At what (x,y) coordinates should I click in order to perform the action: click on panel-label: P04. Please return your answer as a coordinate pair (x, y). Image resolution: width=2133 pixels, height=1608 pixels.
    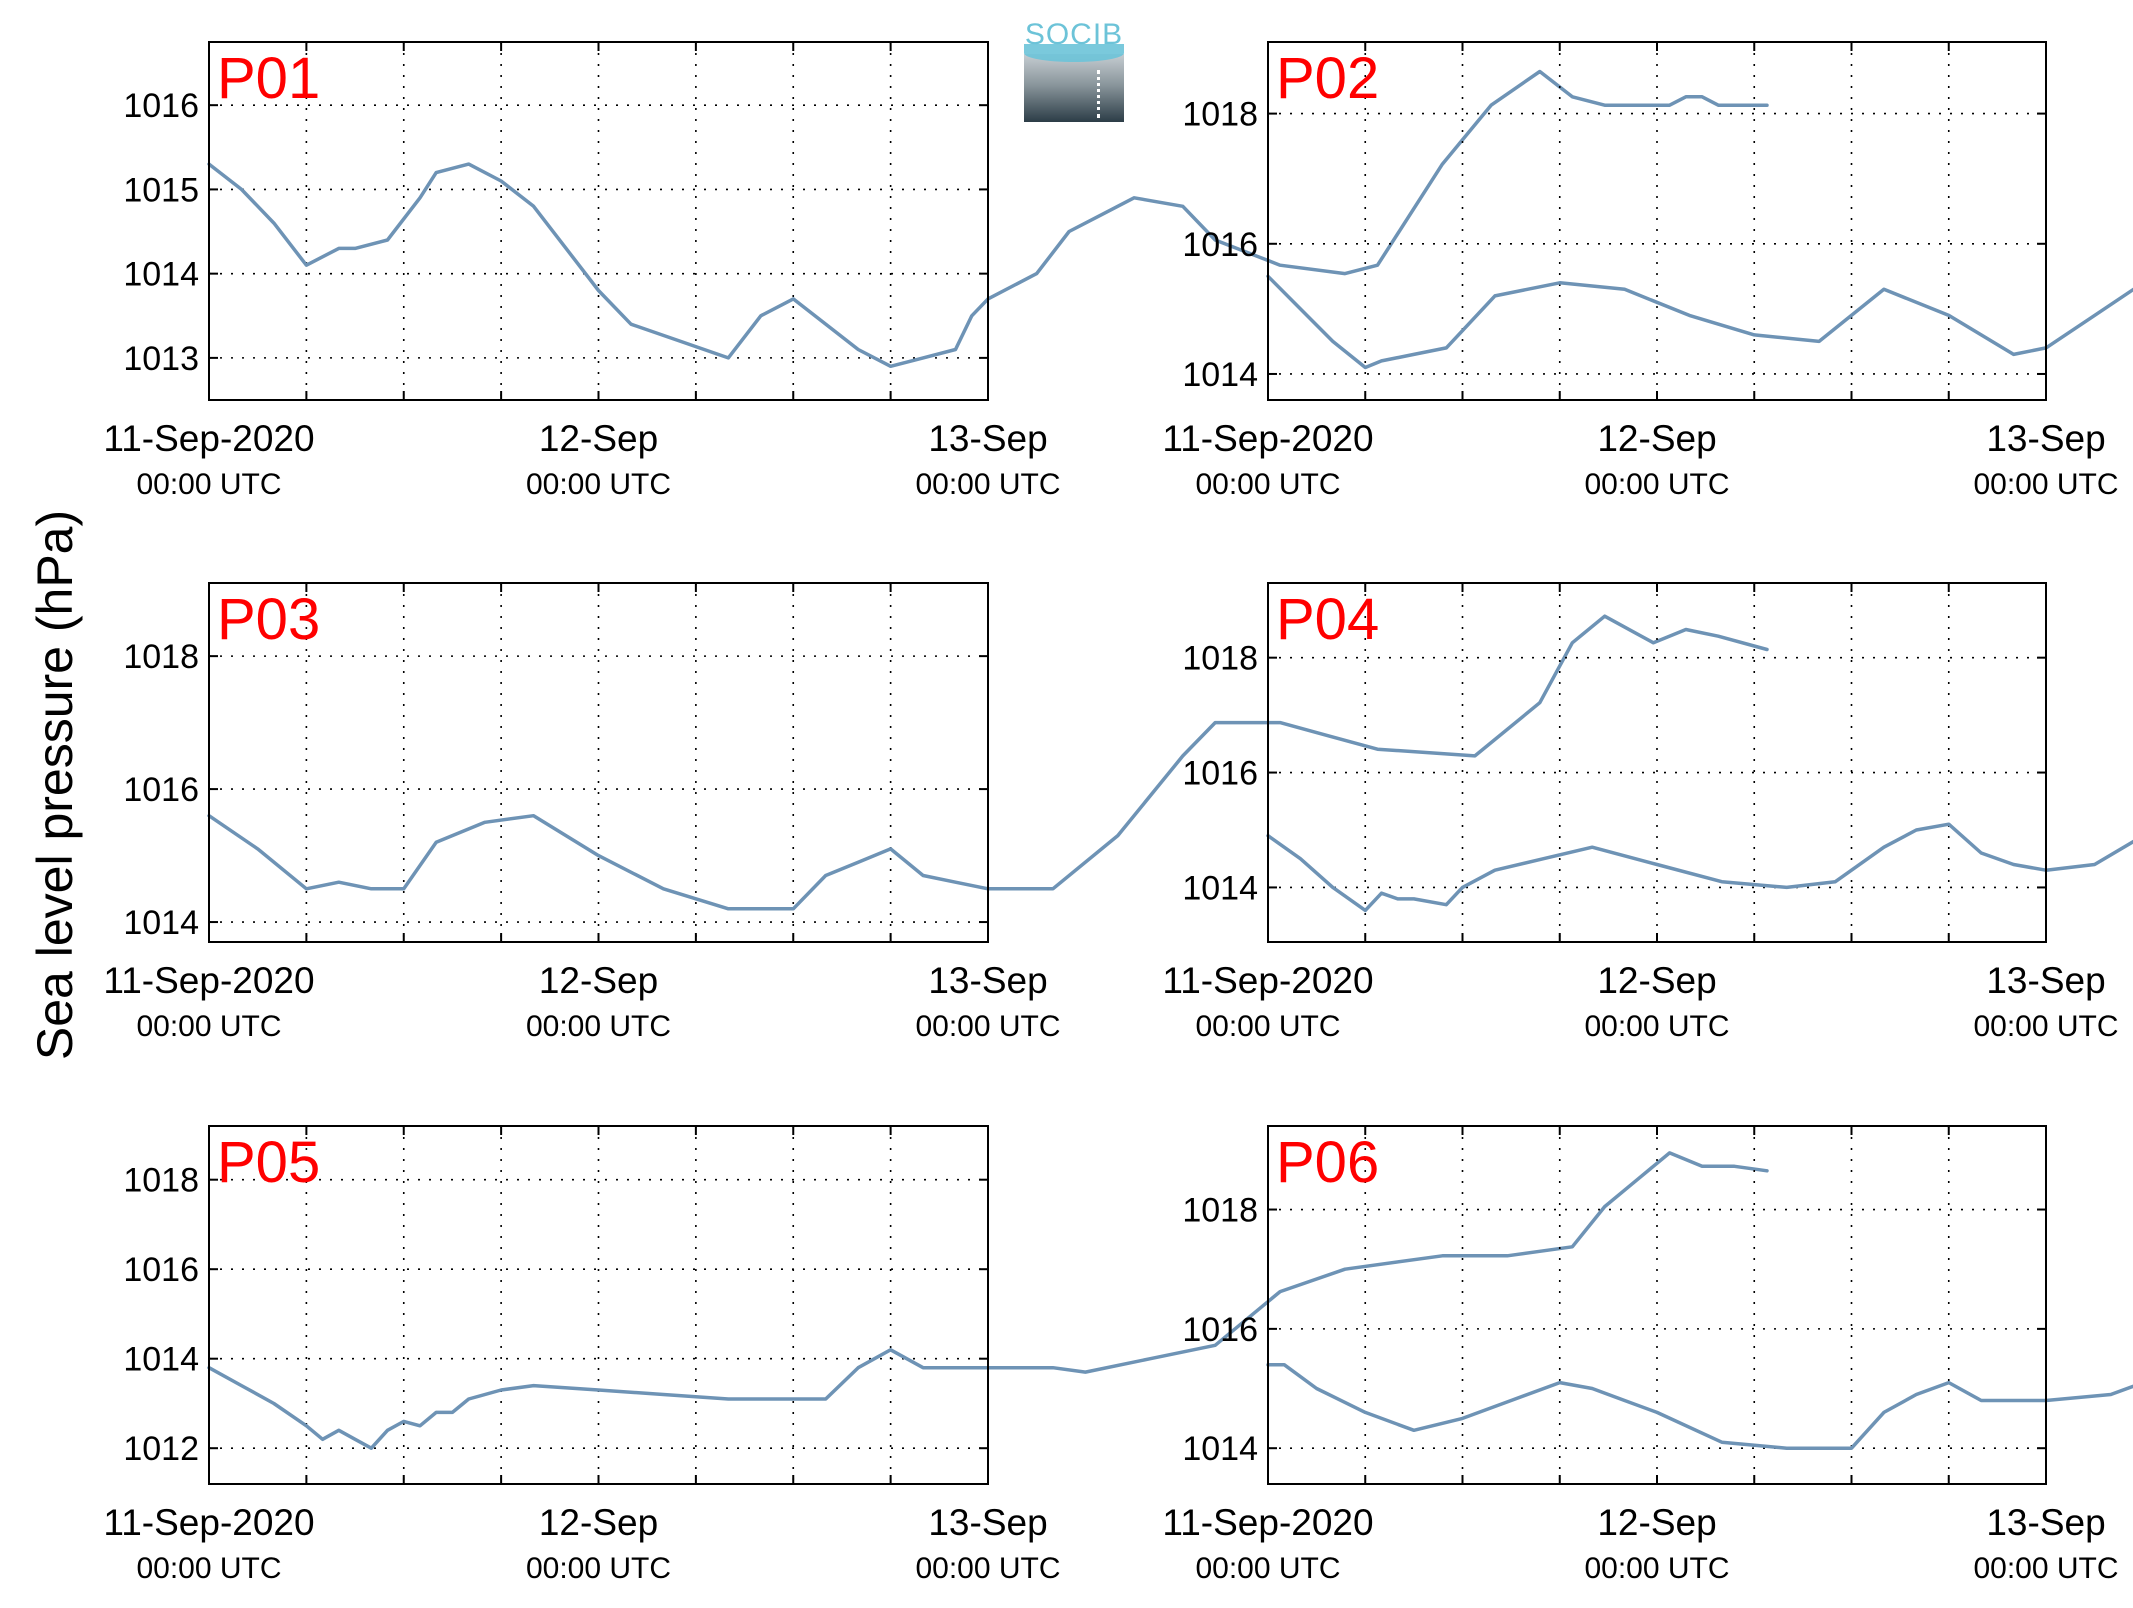
    Looking at the image, I should click on (1327, 619).